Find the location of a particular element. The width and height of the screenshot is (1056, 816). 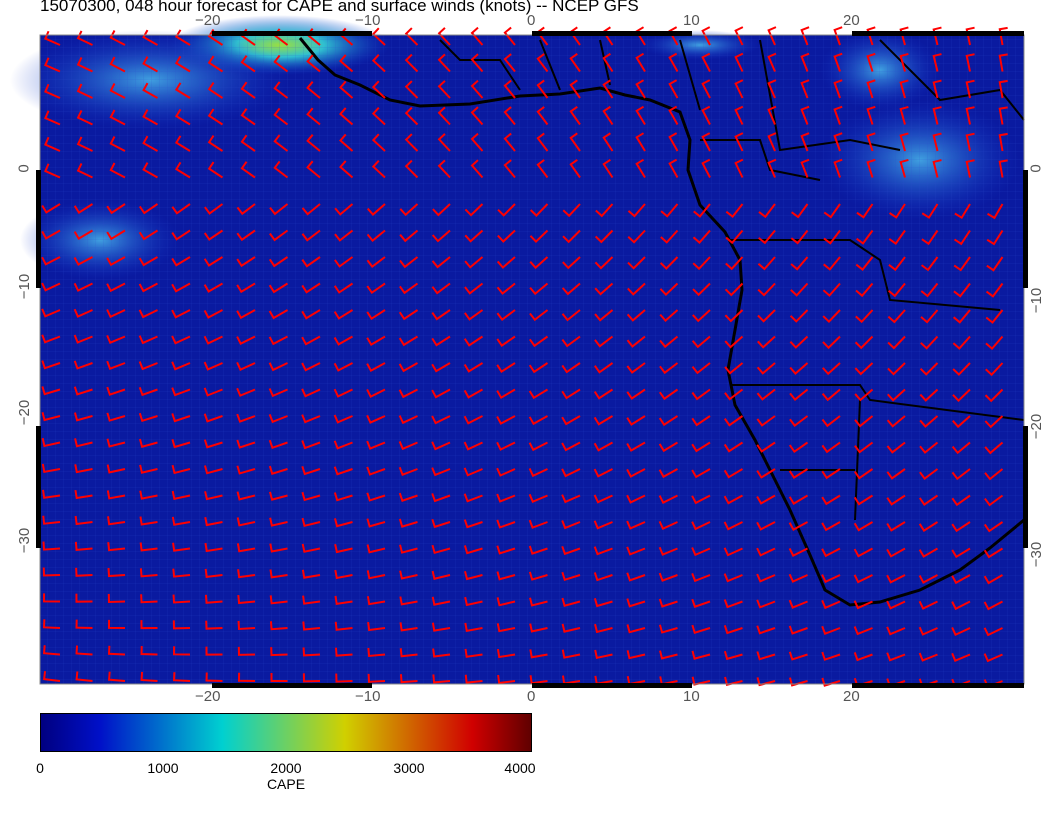

lon-tick-bottom: 10 is located at coordinates (691, 696).